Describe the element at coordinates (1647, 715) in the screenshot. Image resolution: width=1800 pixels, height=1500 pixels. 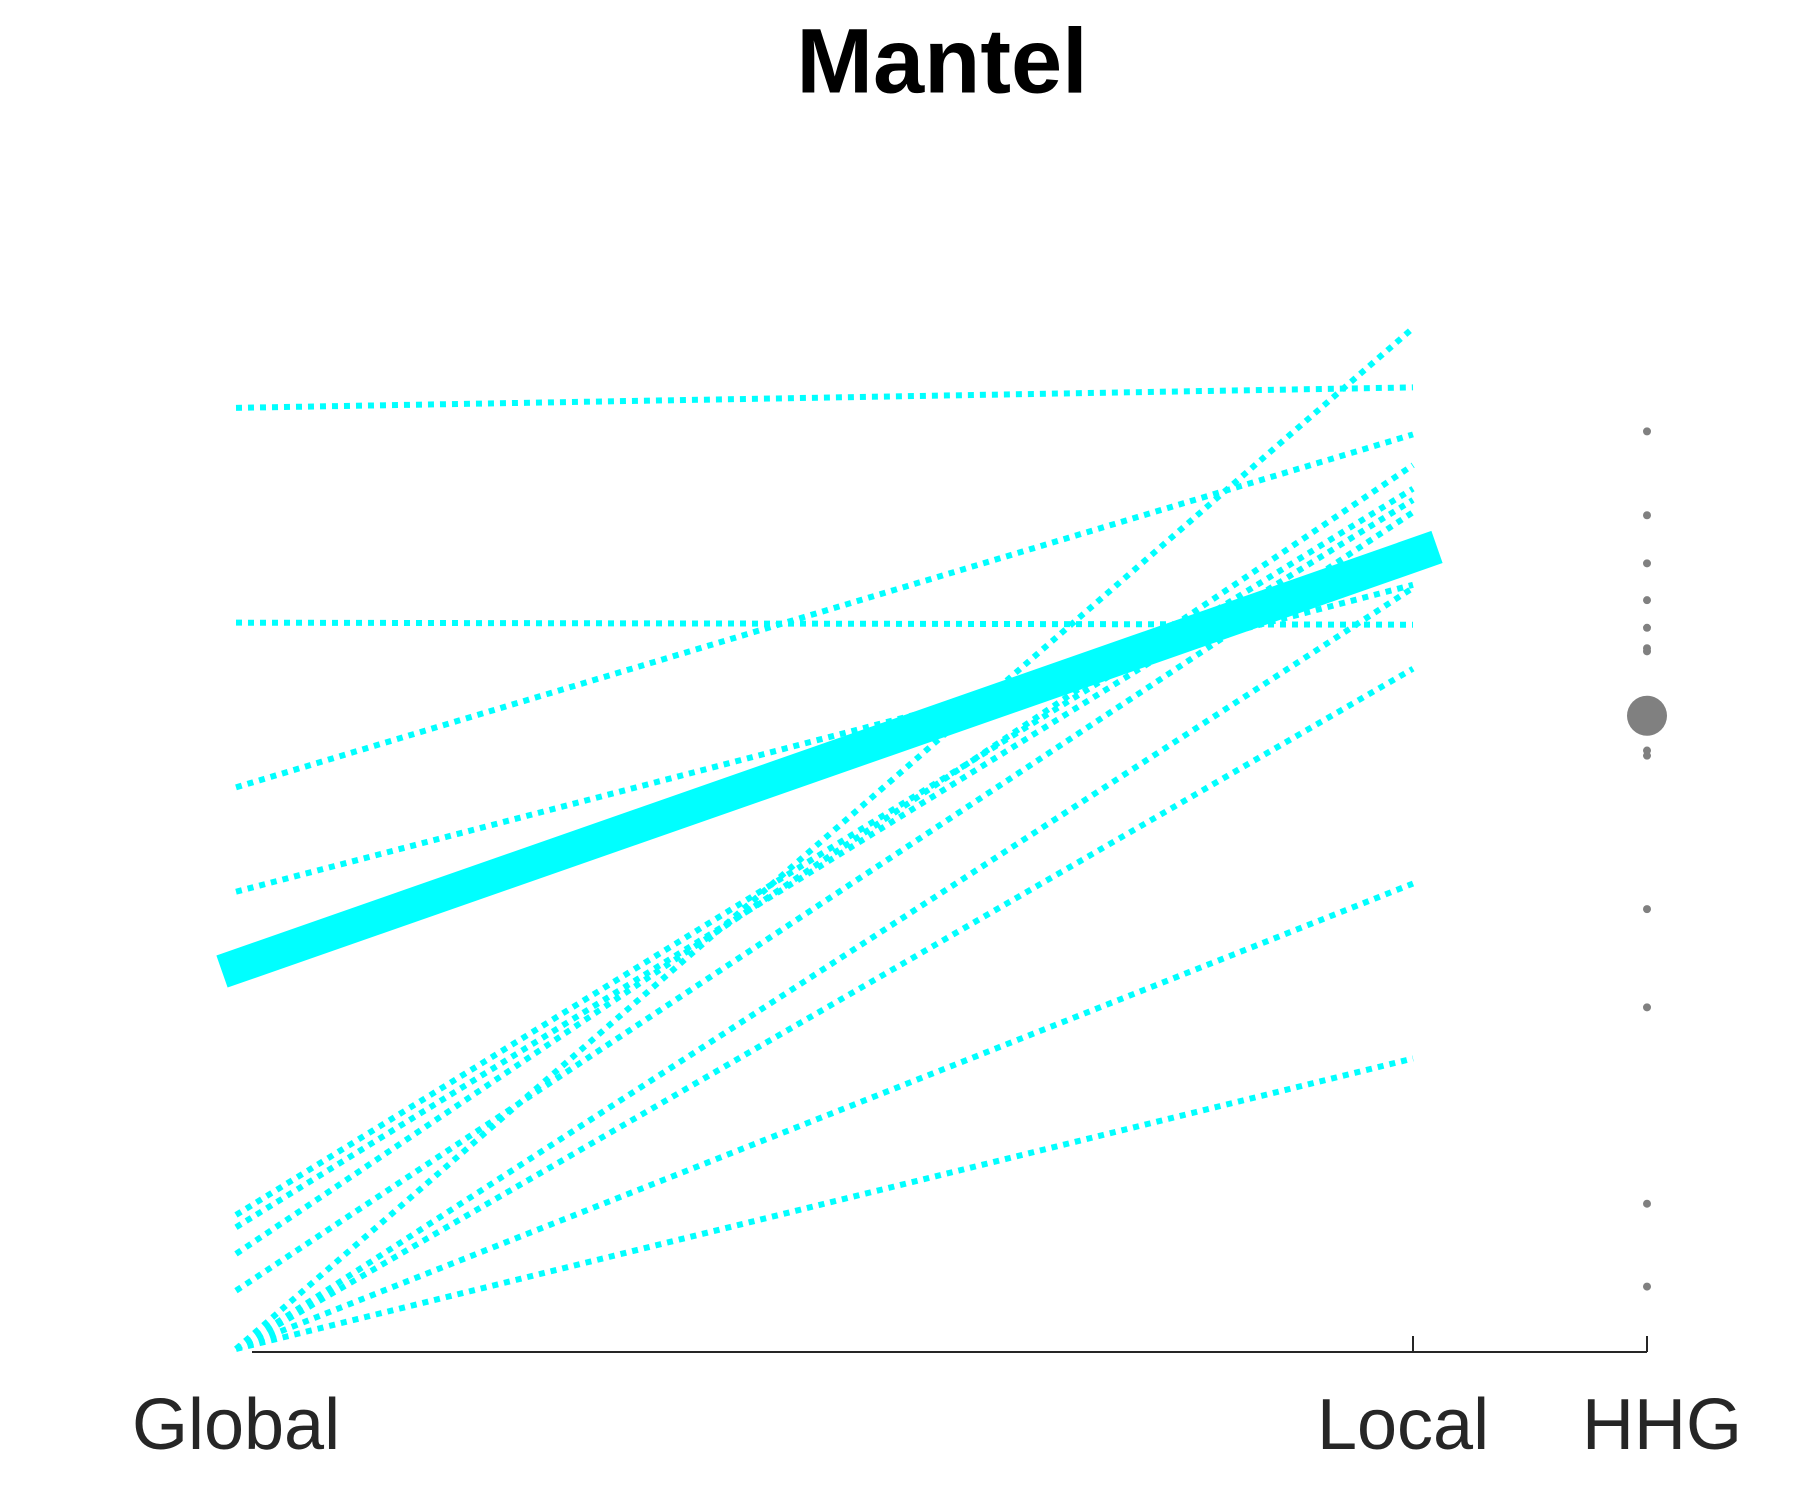
I see `hhg-mean` at that location.